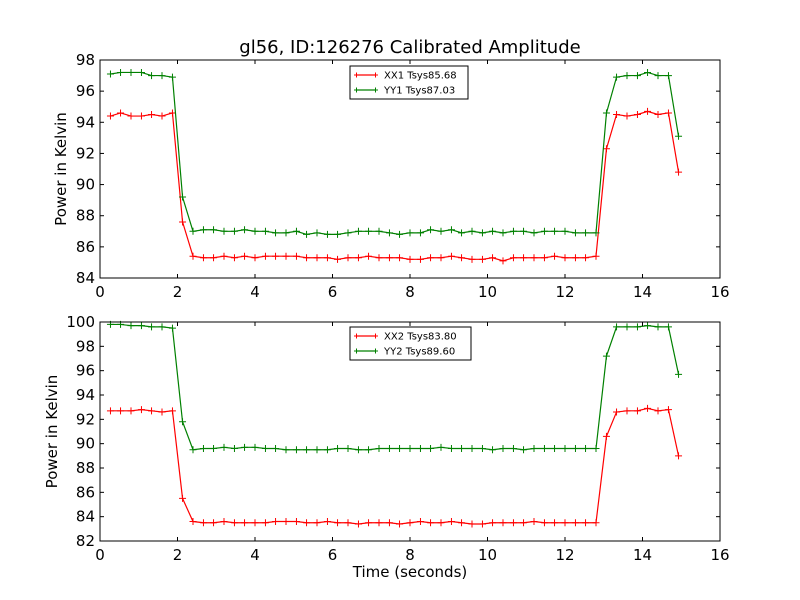  What do you see at coordinates (420, 76) in the screenshot?
I see `legend-label: XX1 Tsys85.68` at bounding box center [420, 76].